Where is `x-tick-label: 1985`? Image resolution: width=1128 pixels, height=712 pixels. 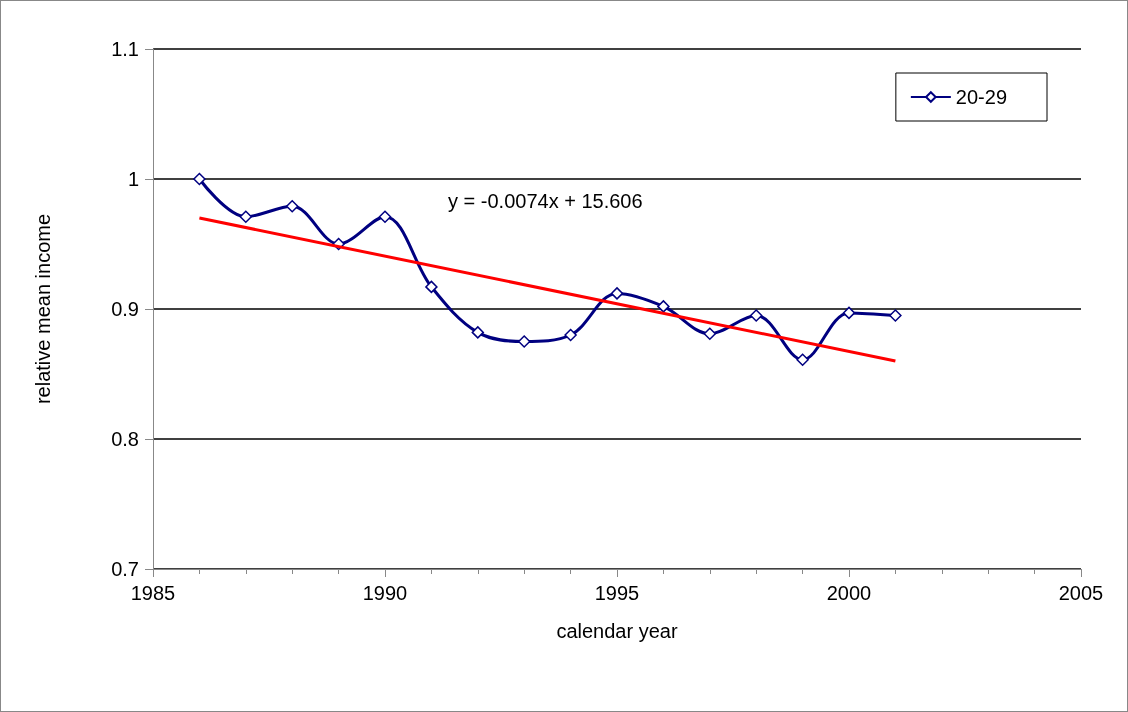 x-tick-label: 1985 is located at coordinates (153, 593).